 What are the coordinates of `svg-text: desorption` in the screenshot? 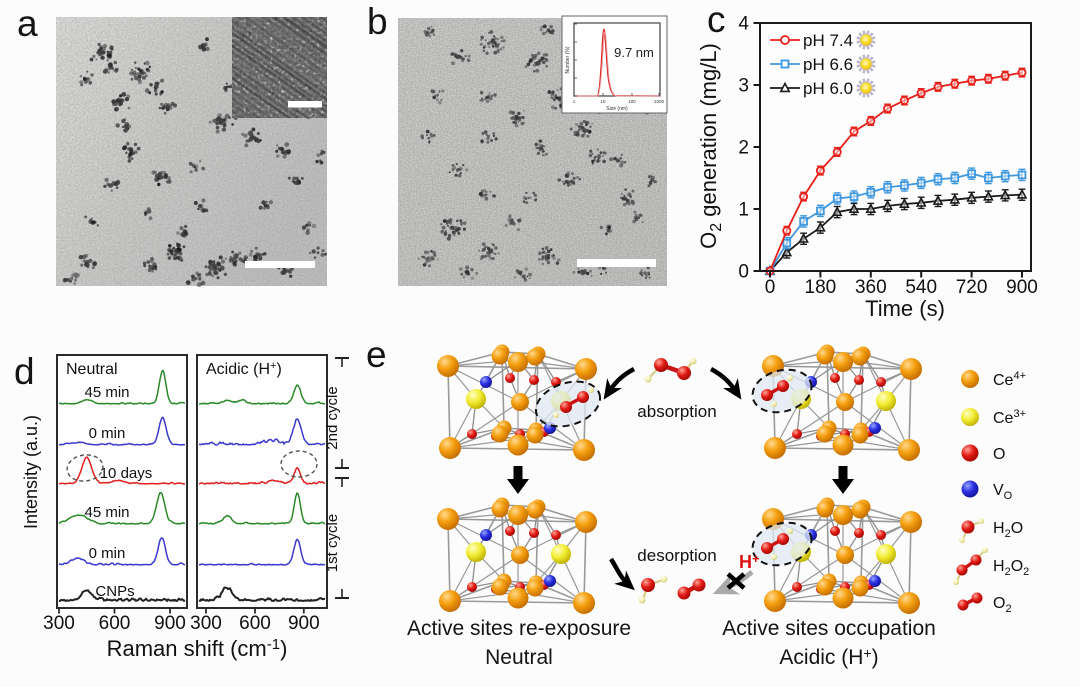 It's located at (676, 555).